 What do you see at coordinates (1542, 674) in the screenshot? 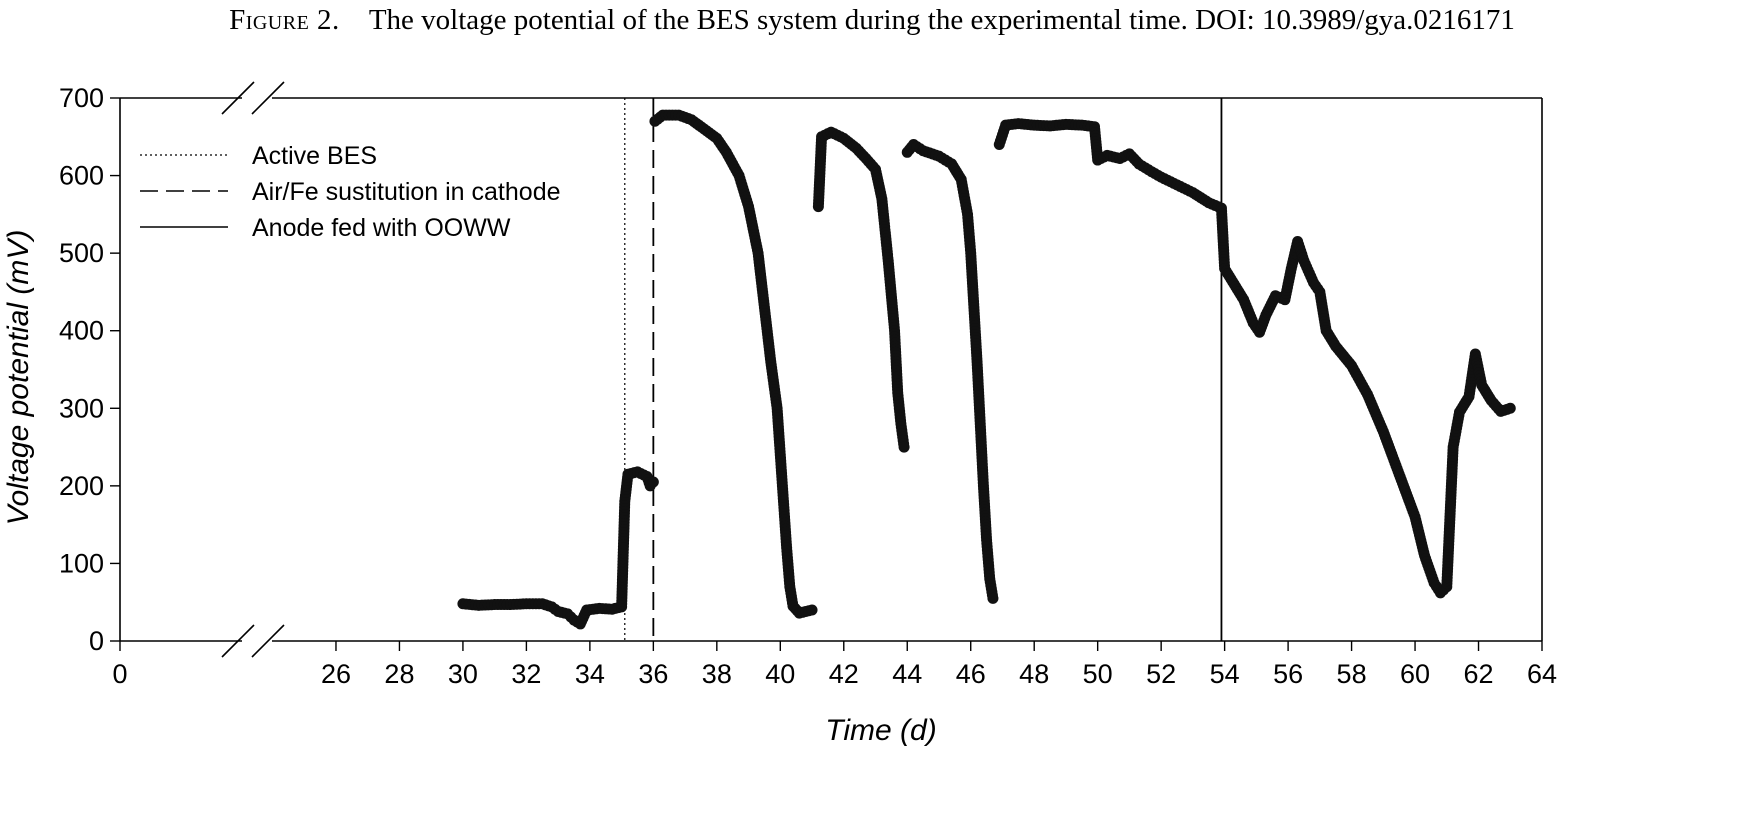
I see `x-tick-label: 64` at bounding box center [1542, 674].